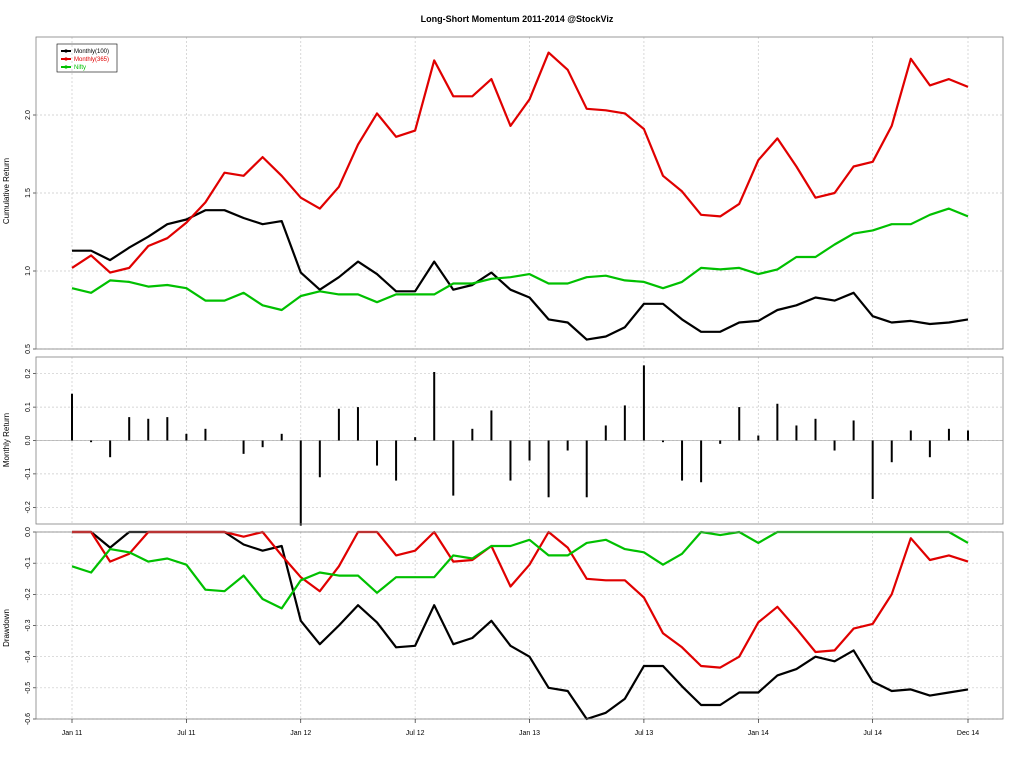 This screenshot has width=1024, height=768. Describe the element at coordinates (28, 115) in the screenshot. I see `y-tick-label: 2.0` at that location.